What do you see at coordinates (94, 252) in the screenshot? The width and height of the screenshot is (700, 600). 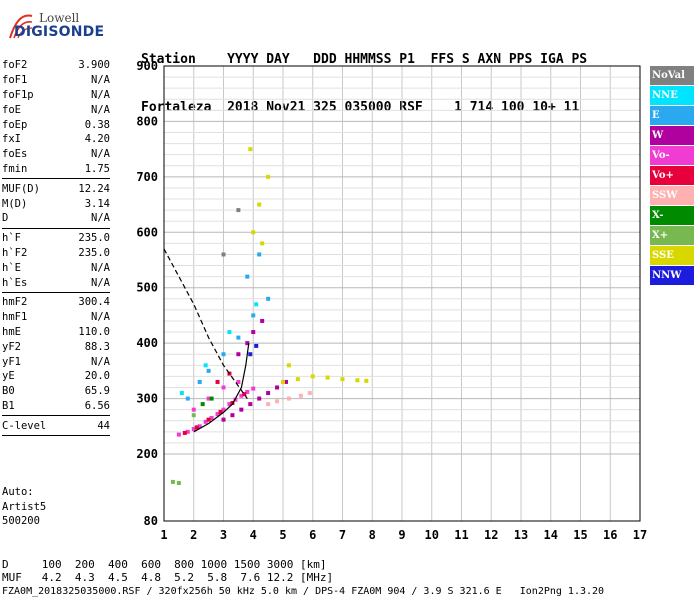 I see `param-value: 235.0` at bounding box center [94, 252].